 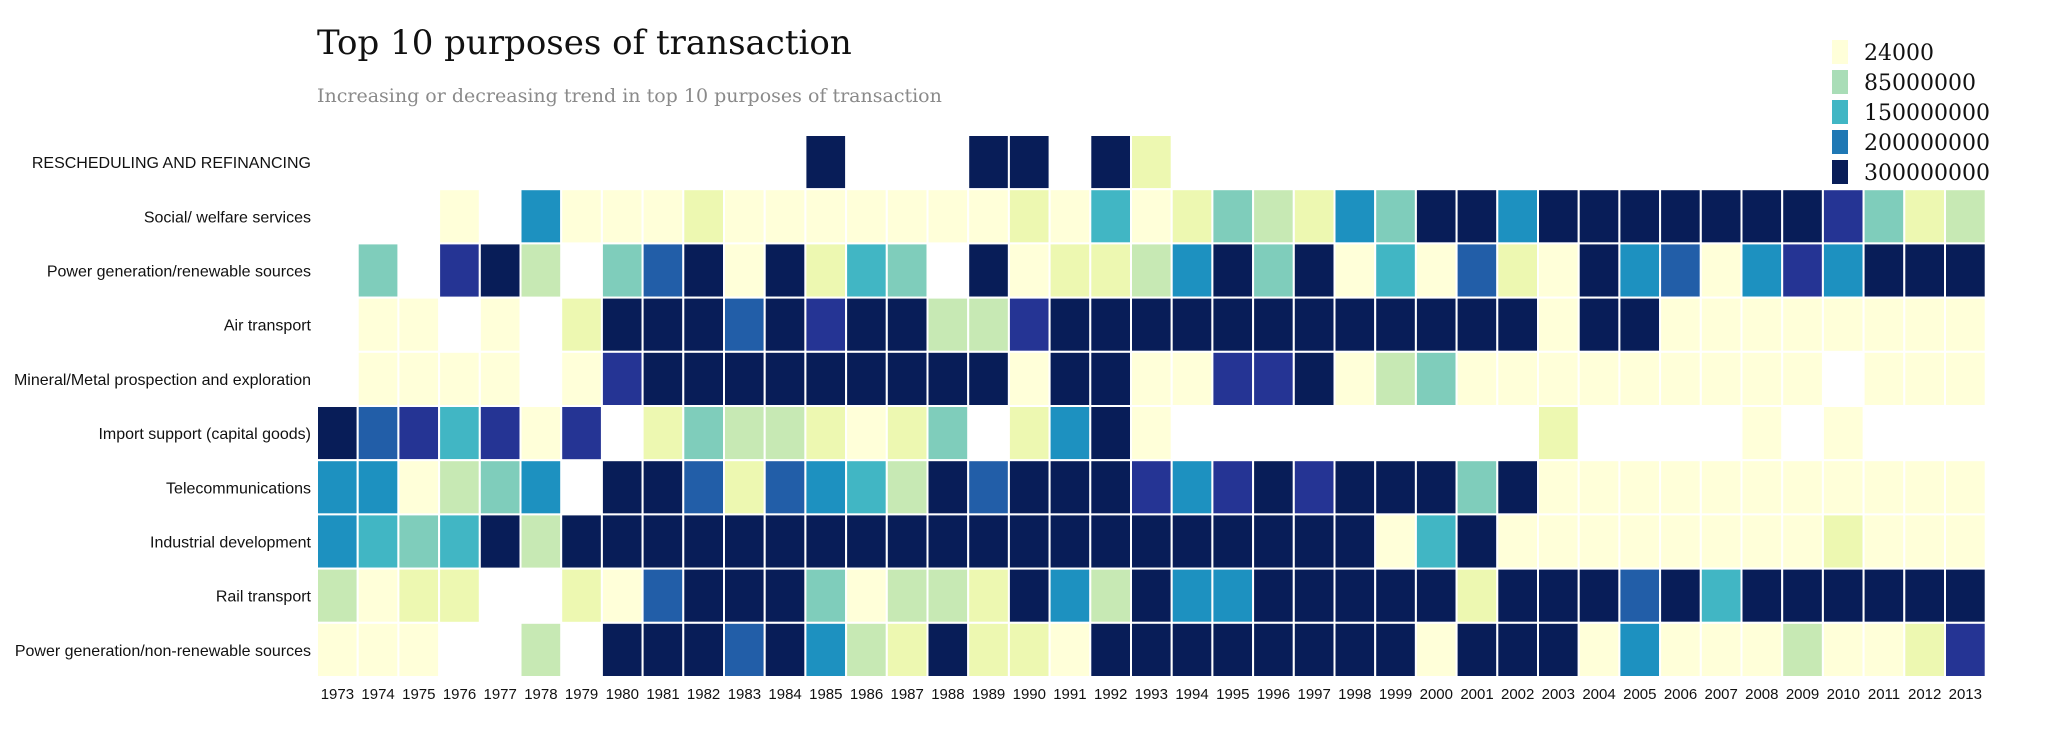 I want to click on x-tick-label: 1981, so click(x=662, y=694).